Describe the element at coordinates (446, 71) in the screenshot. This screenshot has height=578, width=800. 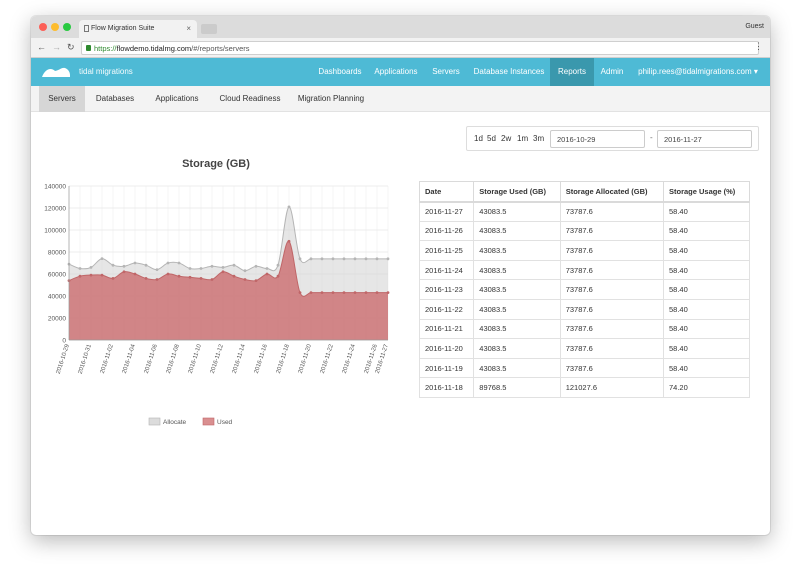
I see `nav-servers: Servers` at that location.